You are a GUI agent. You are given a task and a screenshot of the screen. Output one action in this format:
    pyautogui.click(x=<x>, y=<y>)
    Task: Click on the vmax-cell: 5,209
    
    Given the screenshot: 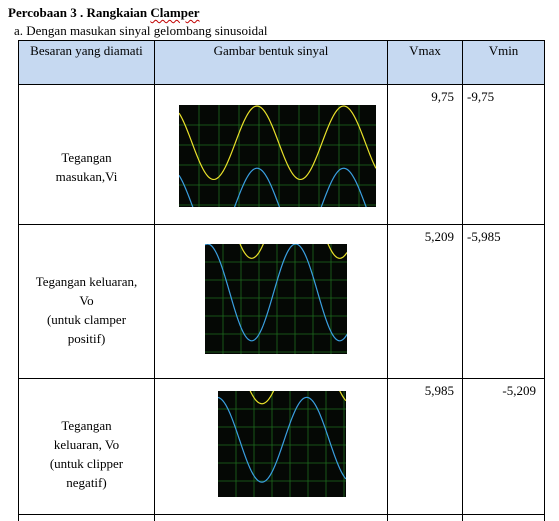 What is the action you would take?
    pyautogui.click(x=425, y=302)
    